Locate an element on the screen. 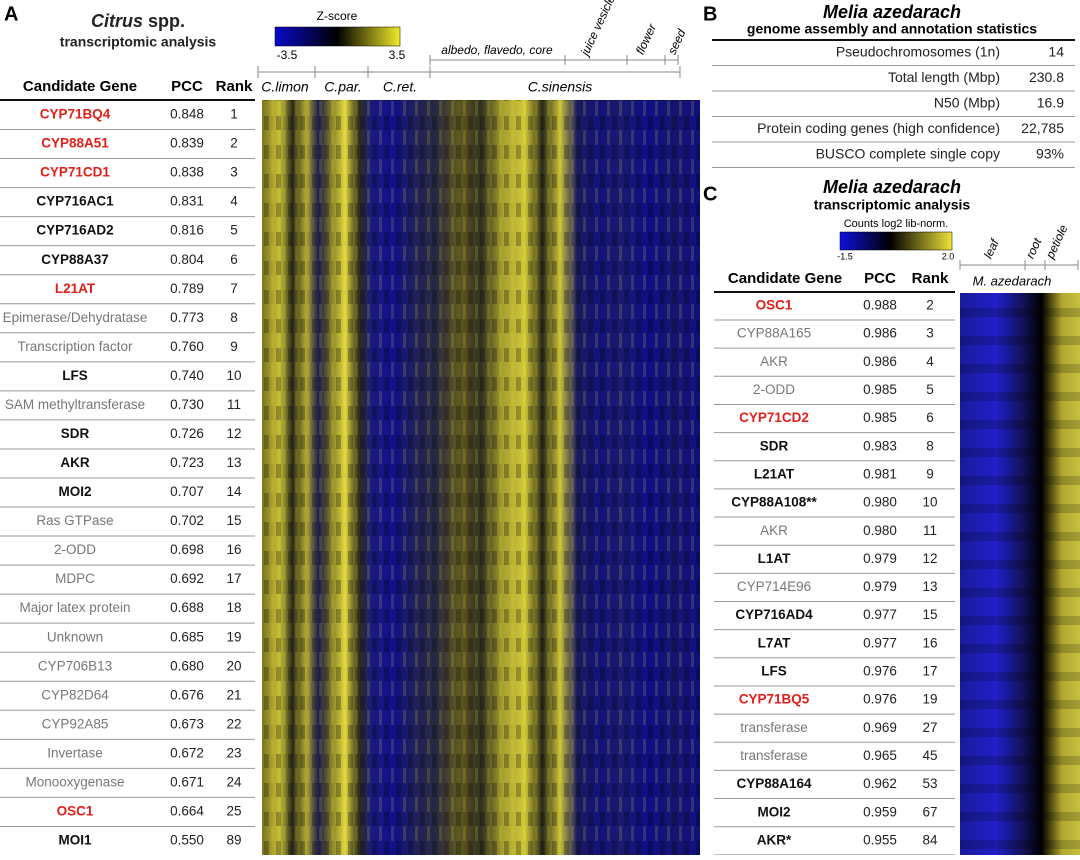 This screenshot has height=860, width=1080. pcc-value: 0.673 is located at coordinates (187, 723).